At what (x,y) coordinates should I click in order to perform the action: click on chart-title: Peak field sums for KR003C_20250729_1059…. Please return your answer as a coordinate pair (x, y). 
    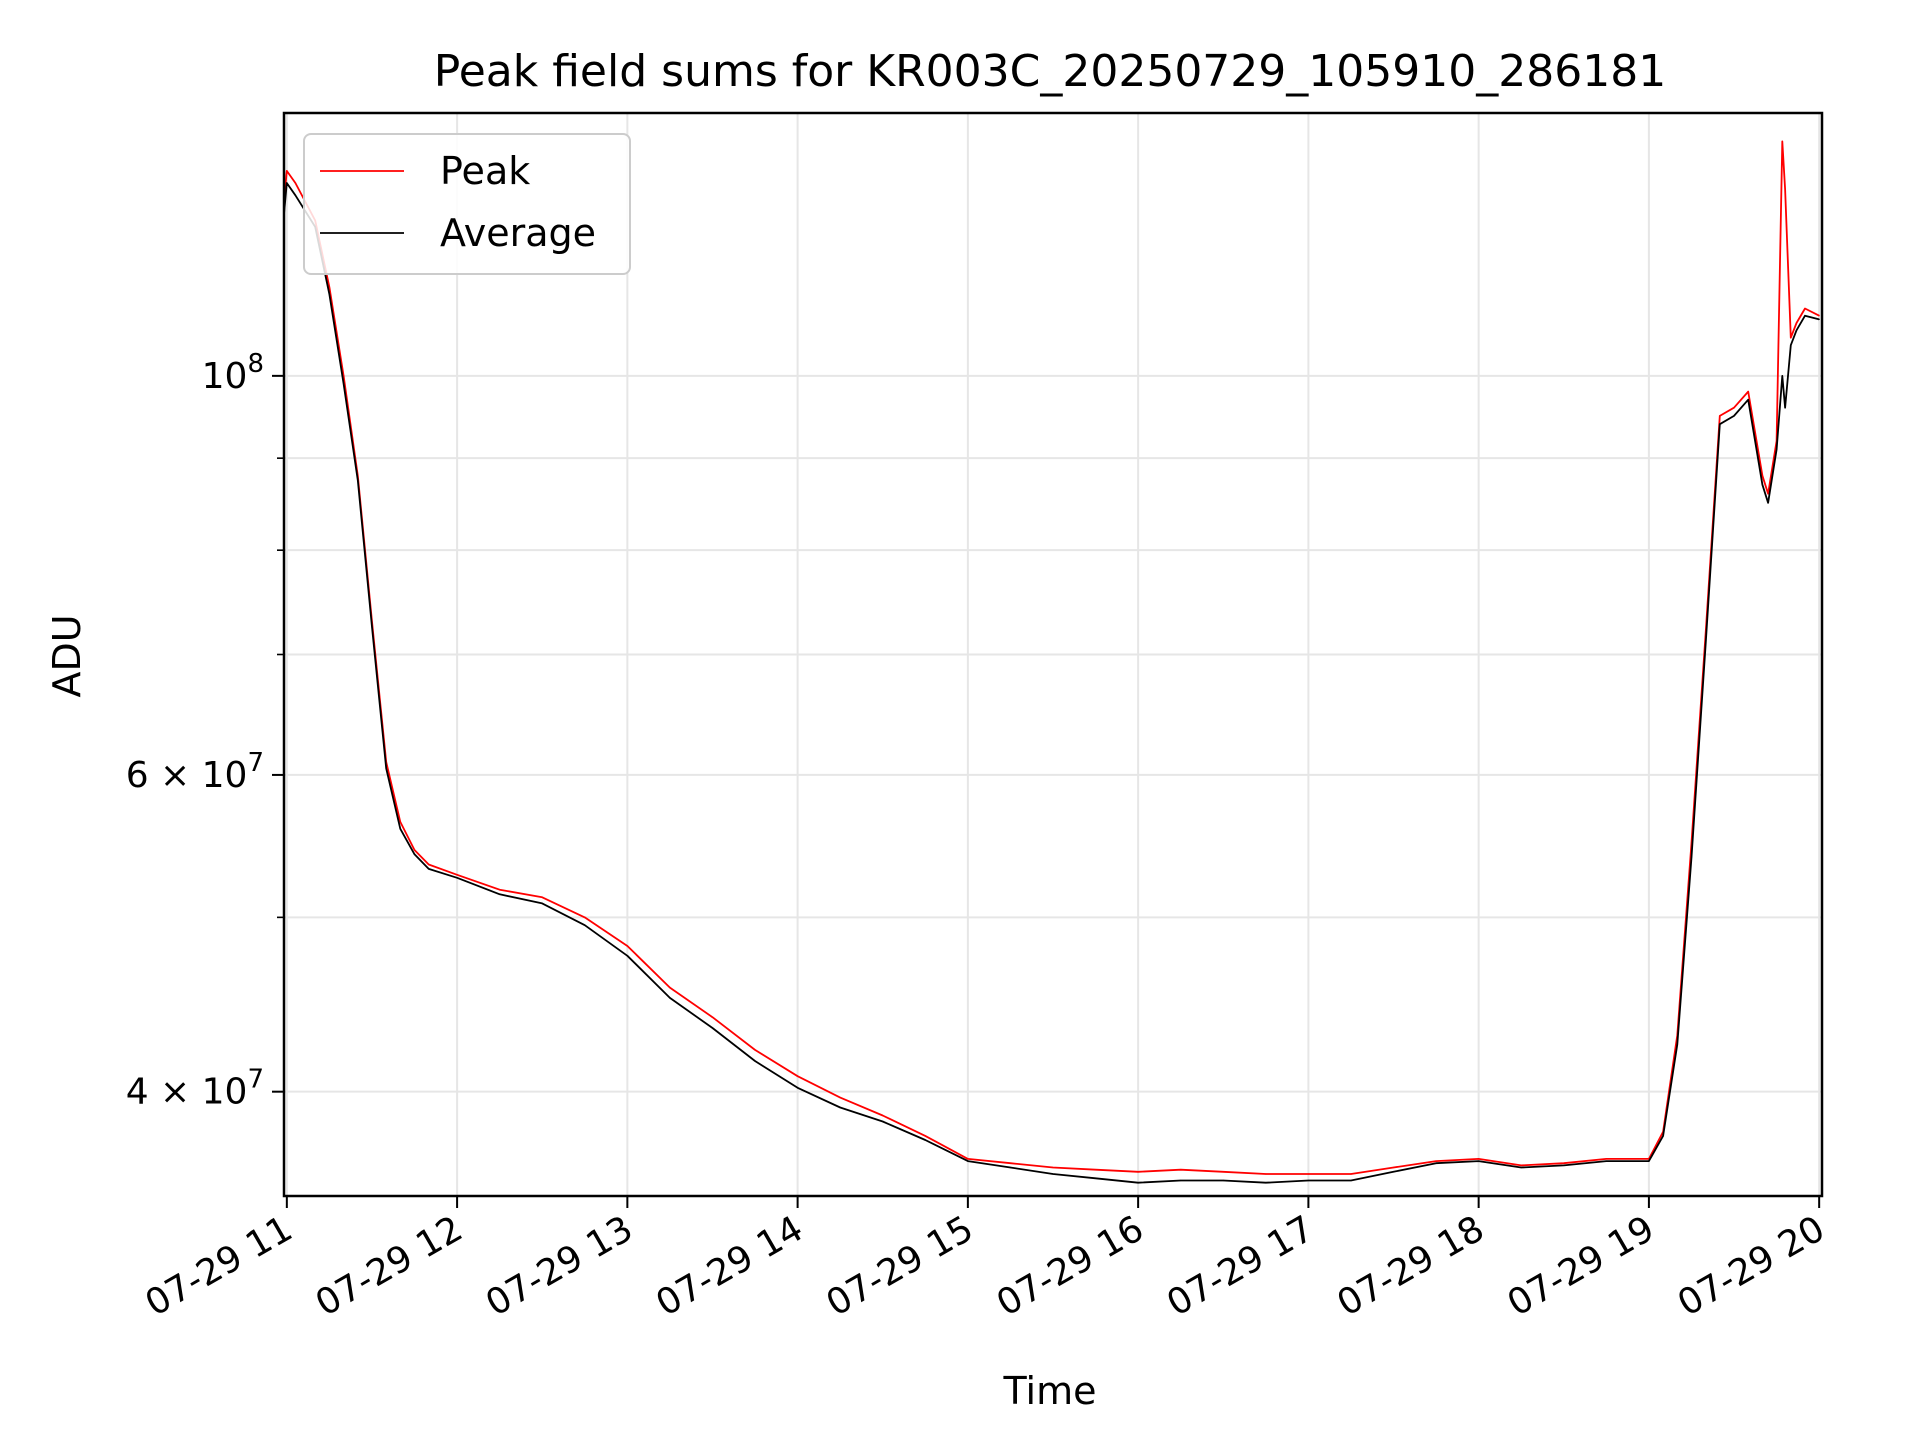
    Looking at the image, I should click on (1050, 71).